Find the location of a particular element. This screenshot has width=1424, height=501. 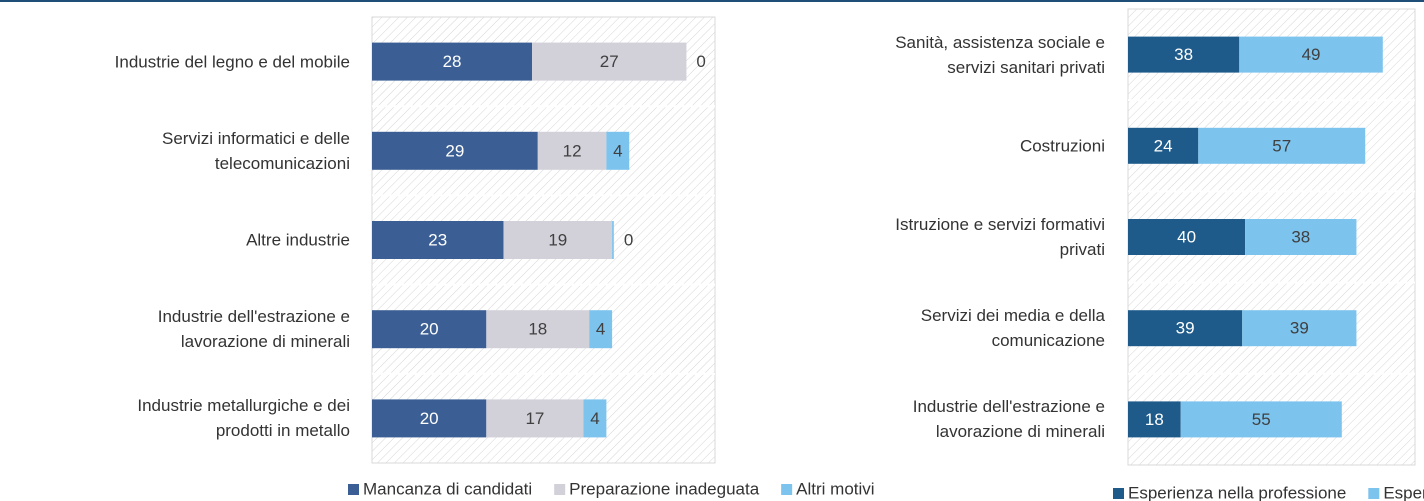

value-label: 49 is located at coordinates (1311, 54).